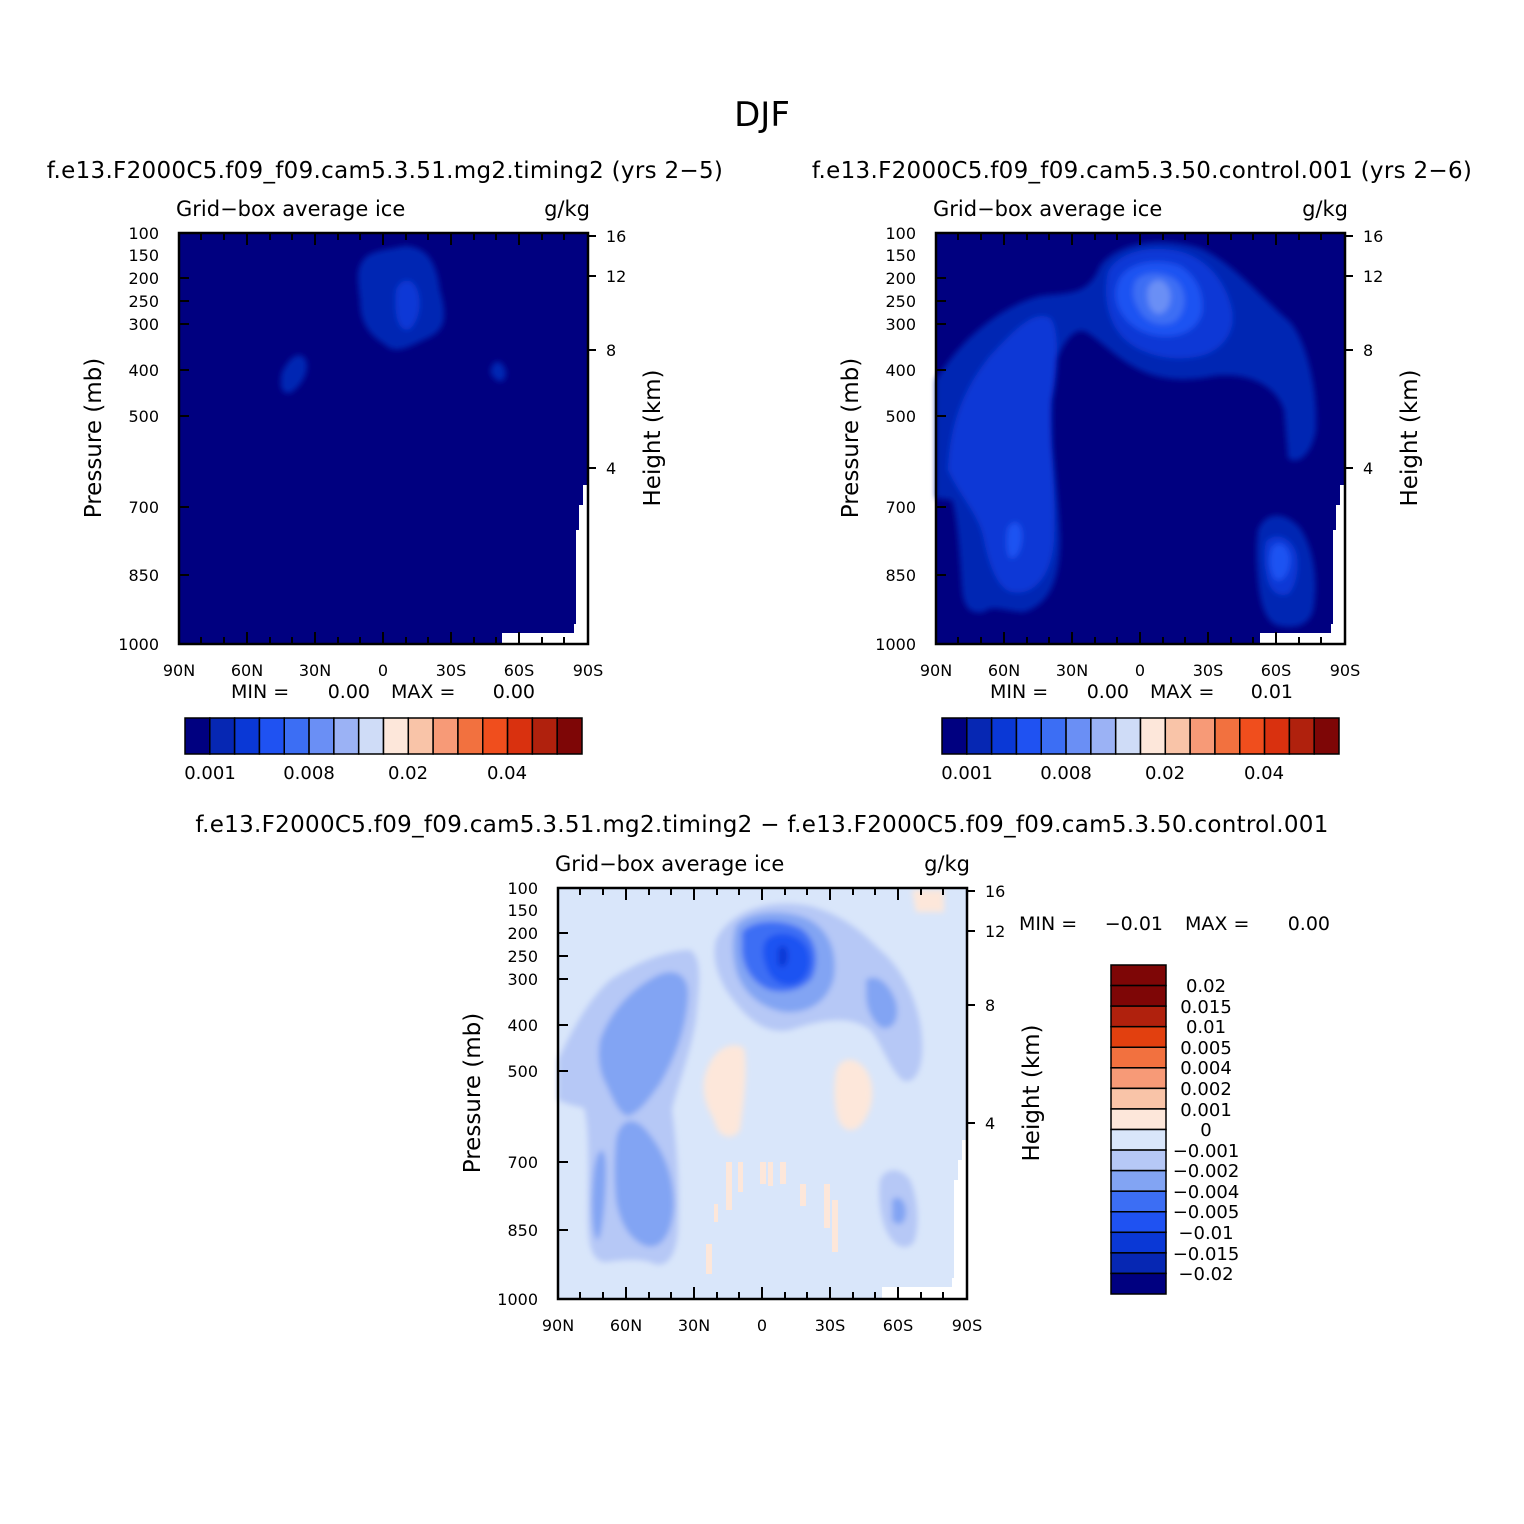 Image resolution: width=1524 pixels, height=1524 pixels. I want to click on lat-tick: 60N, so click(247, 670).